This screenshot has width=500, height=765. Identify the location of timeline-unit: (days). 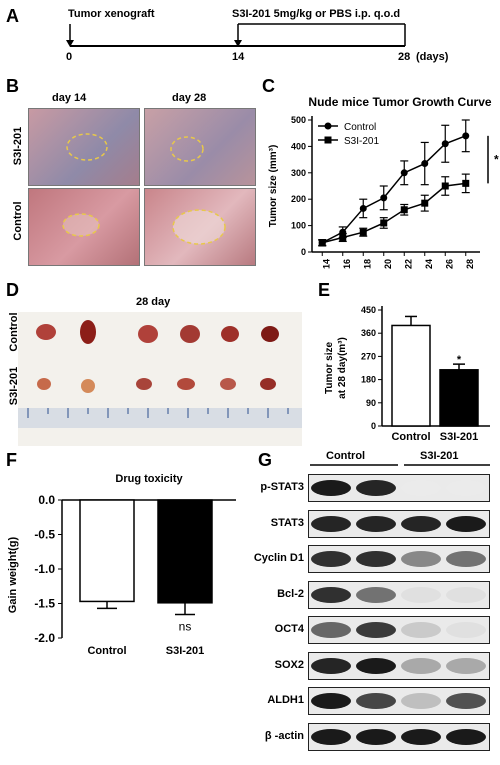
(432, 57).